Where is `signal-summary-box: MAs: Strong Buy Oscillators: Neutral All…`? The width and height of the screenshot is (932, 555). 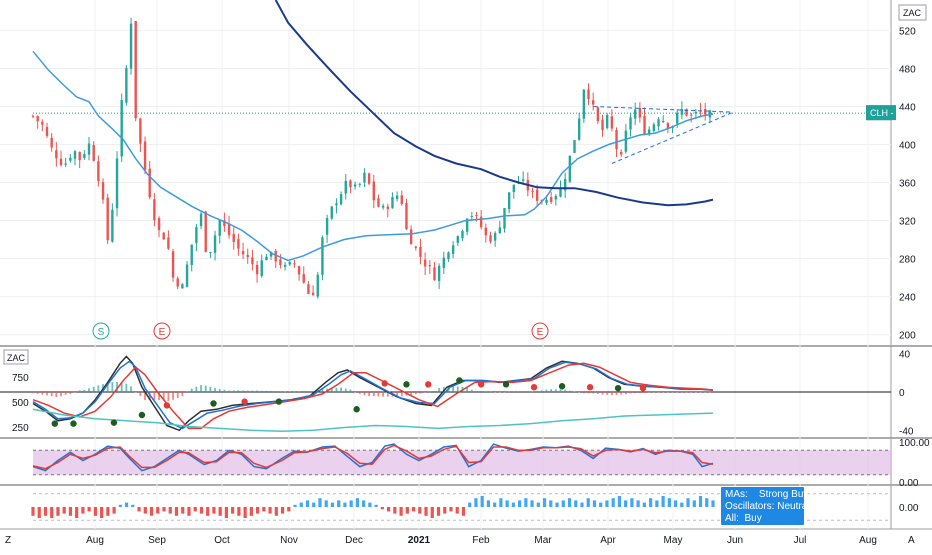
signal-summary-box: MAs: Strong Buy Oscillators: Neutral All… is located at coordinates (765, 506).